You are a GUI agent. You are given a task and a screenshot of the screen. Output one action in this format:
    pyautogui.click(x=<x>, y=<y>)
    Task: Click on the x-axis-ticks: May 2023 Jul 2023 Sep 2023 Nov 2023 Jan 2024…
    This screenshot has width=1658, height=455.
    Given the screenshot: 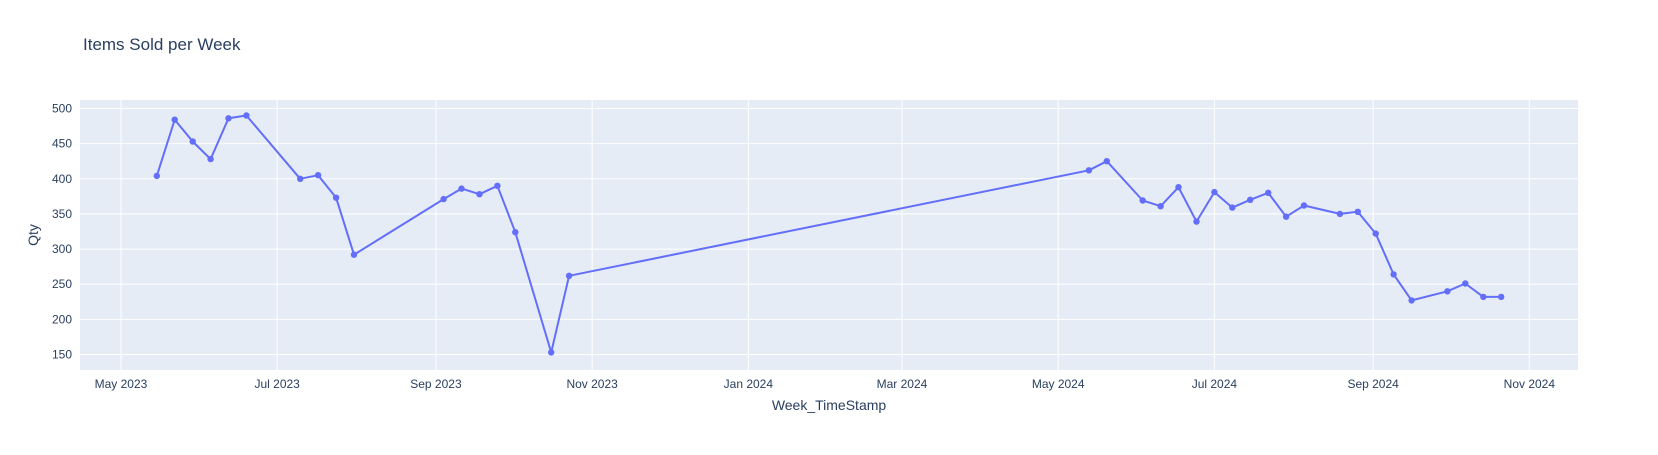 What is the action you would take?
    pyautogui.click(x=825, y=384)
    